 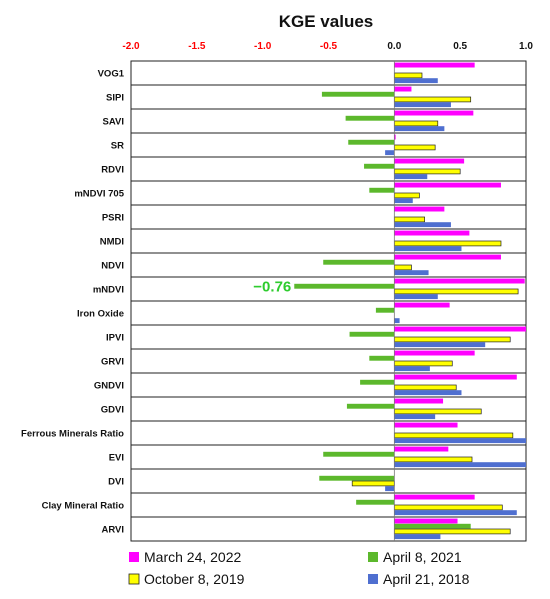 What do you see at coordinates (432, 233) in the screenshot?
I see `bar-march-24-2022-nmdi` at bounding box center [432, 233].